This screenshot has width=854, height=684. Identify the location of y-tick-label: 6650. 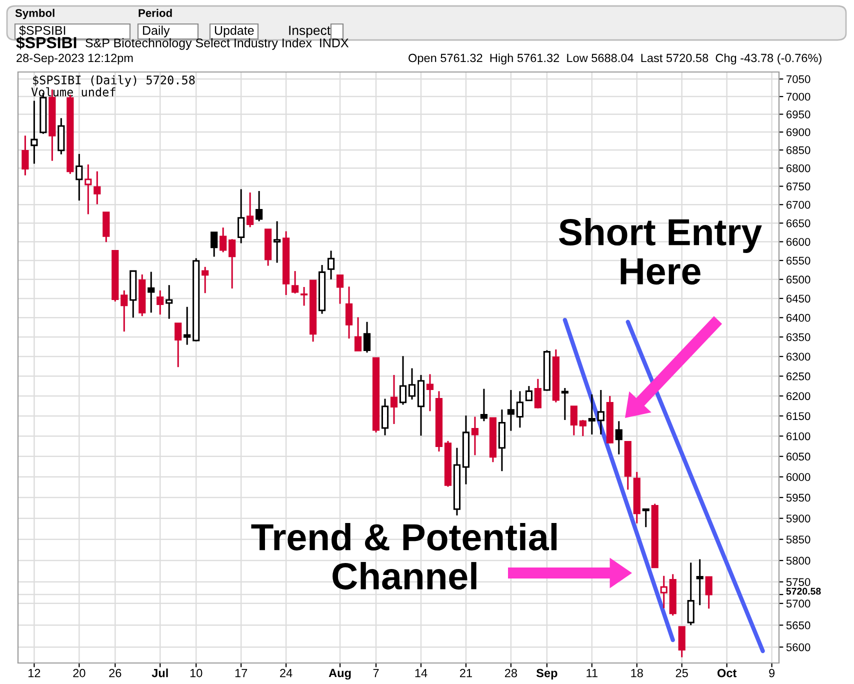
(798, 223).